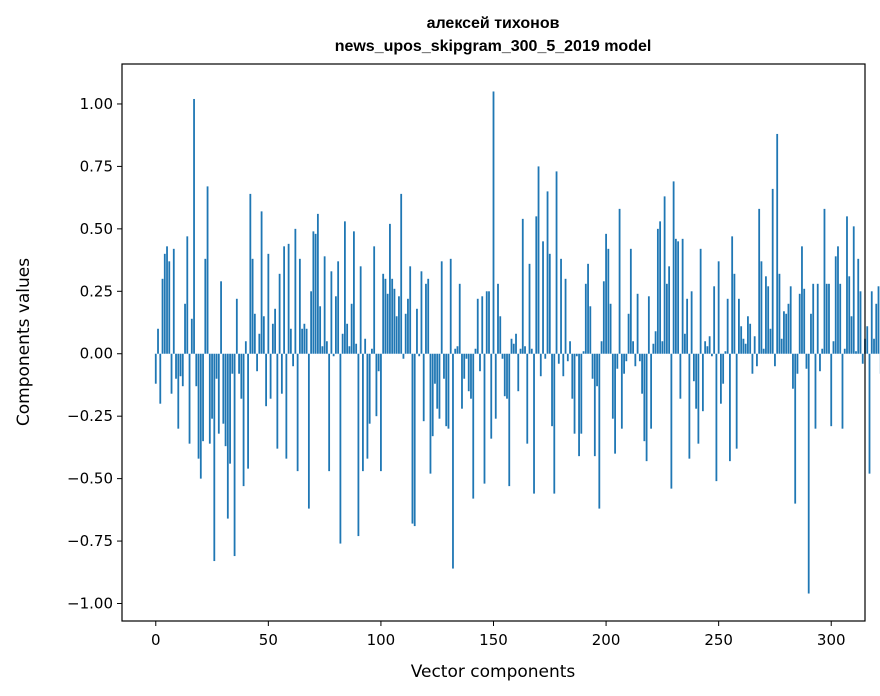  I want to click on y-axis-ticks: 1.00 0.75 0.50 0.25 0.00 −0.25 −0.50 −0.75 −1.00, so click(94, 354).